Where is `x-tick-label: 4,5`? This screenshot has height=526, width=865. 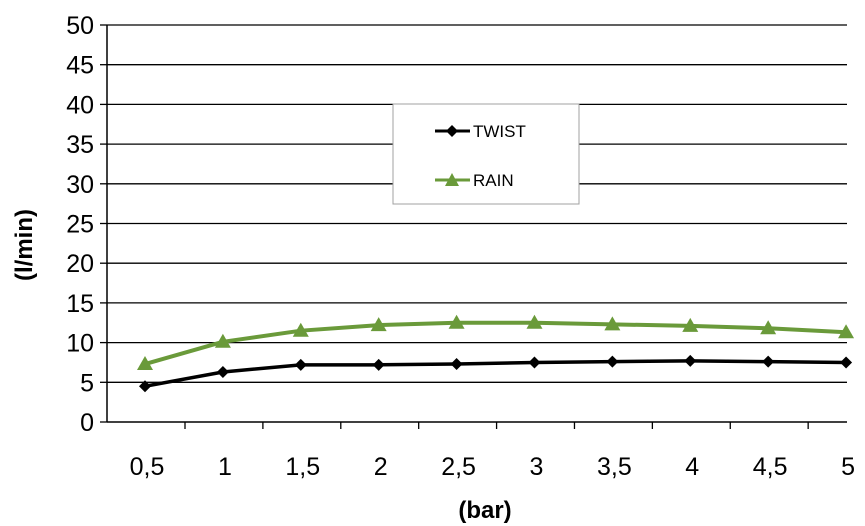
x-tick-label: 4,5 is located at coordinates (770, 467).